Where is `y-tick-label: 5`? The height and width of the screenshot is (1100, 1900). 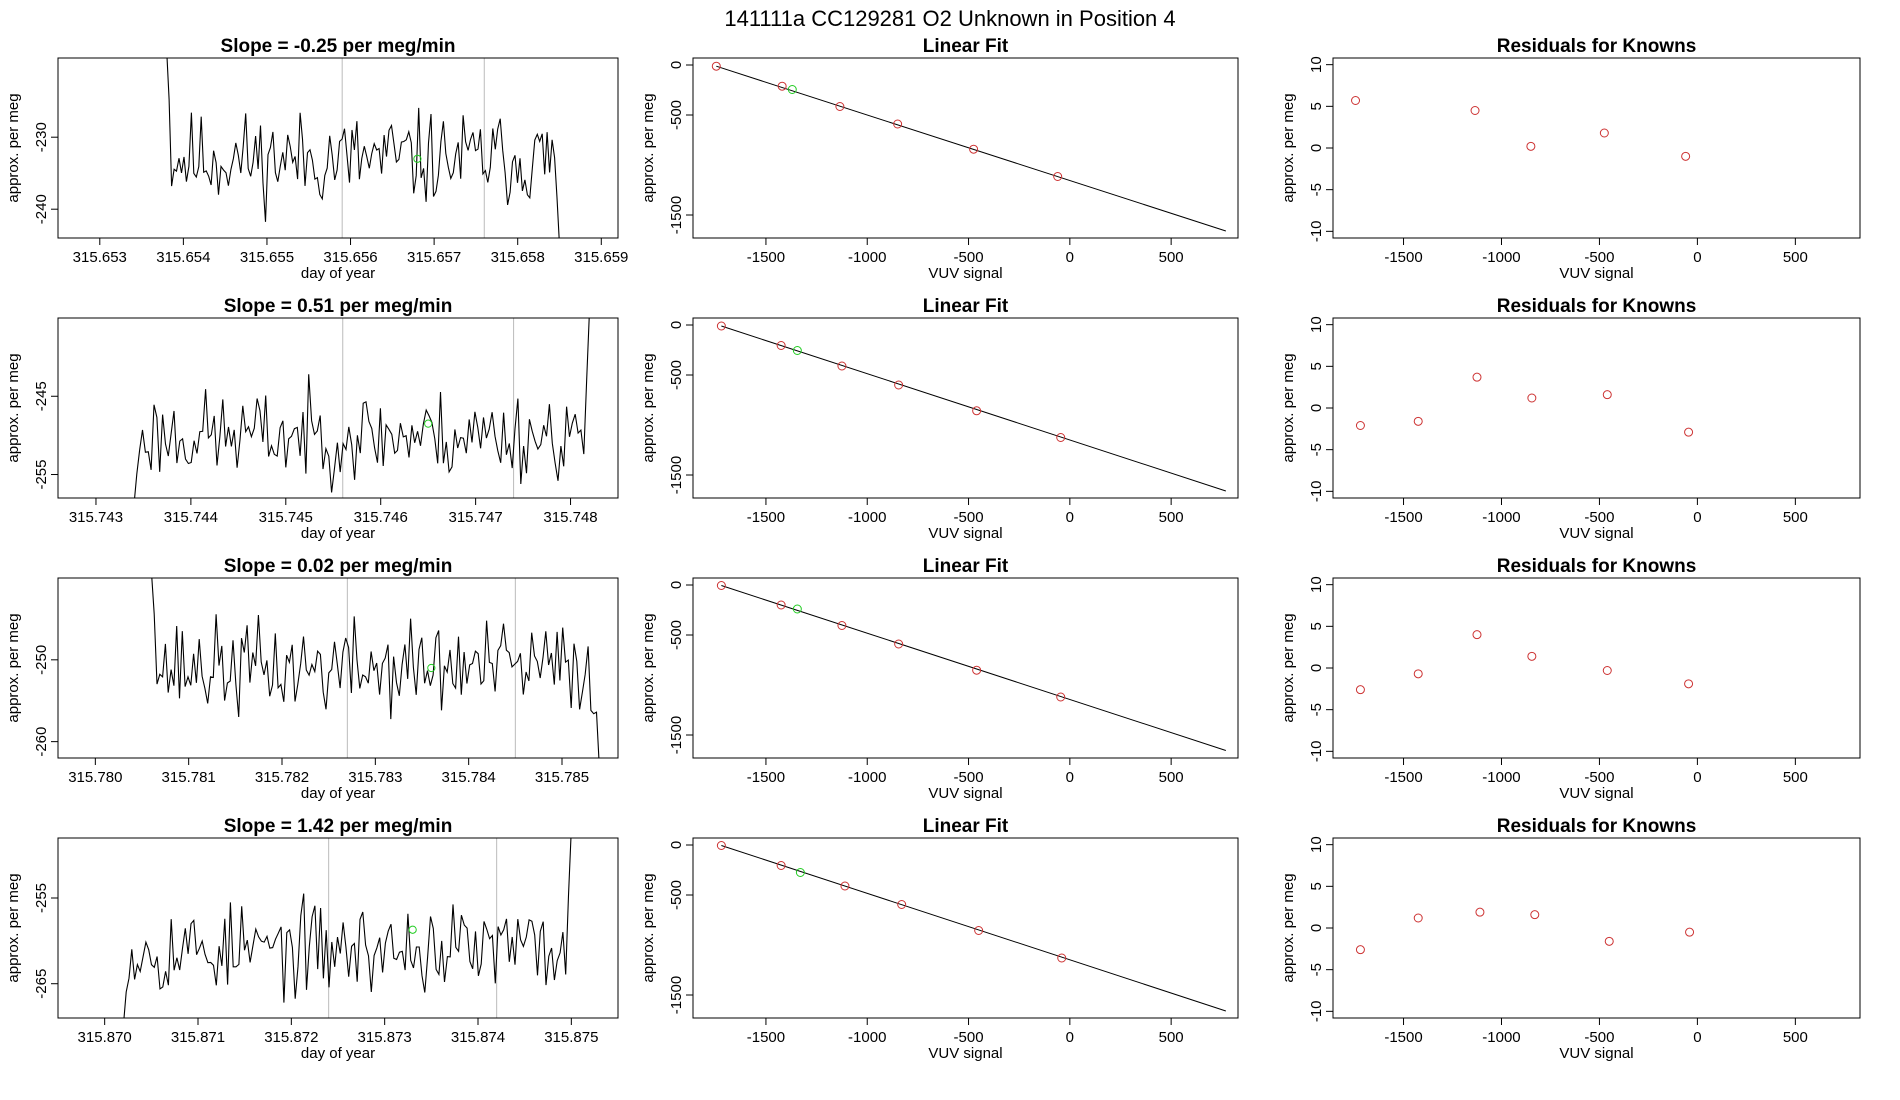
y-tick-label: 5 is located at coordinates (1316, 886).